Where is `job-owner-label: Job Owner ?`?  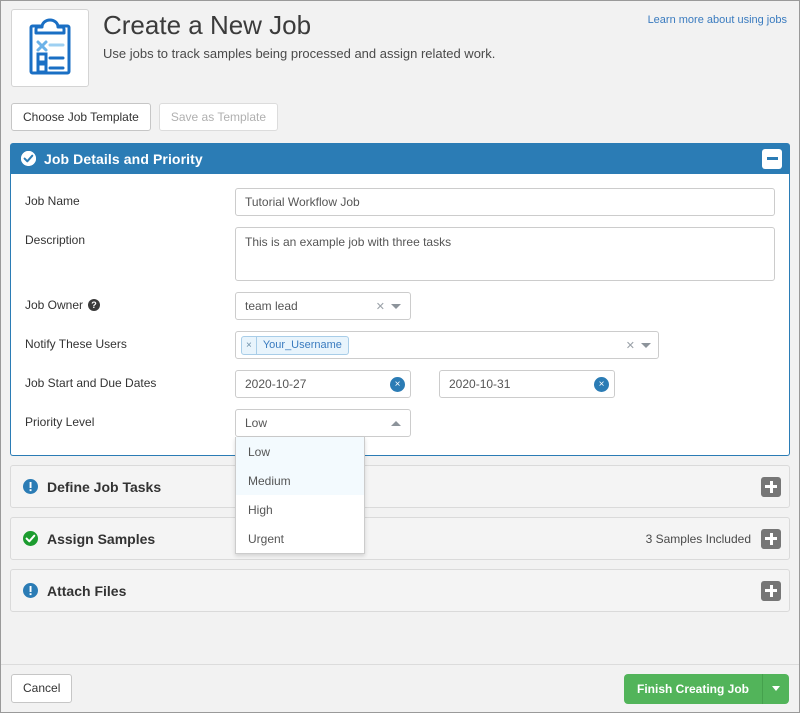 job-owner-label: Job Owner ? is located at coordinates (130, 302).